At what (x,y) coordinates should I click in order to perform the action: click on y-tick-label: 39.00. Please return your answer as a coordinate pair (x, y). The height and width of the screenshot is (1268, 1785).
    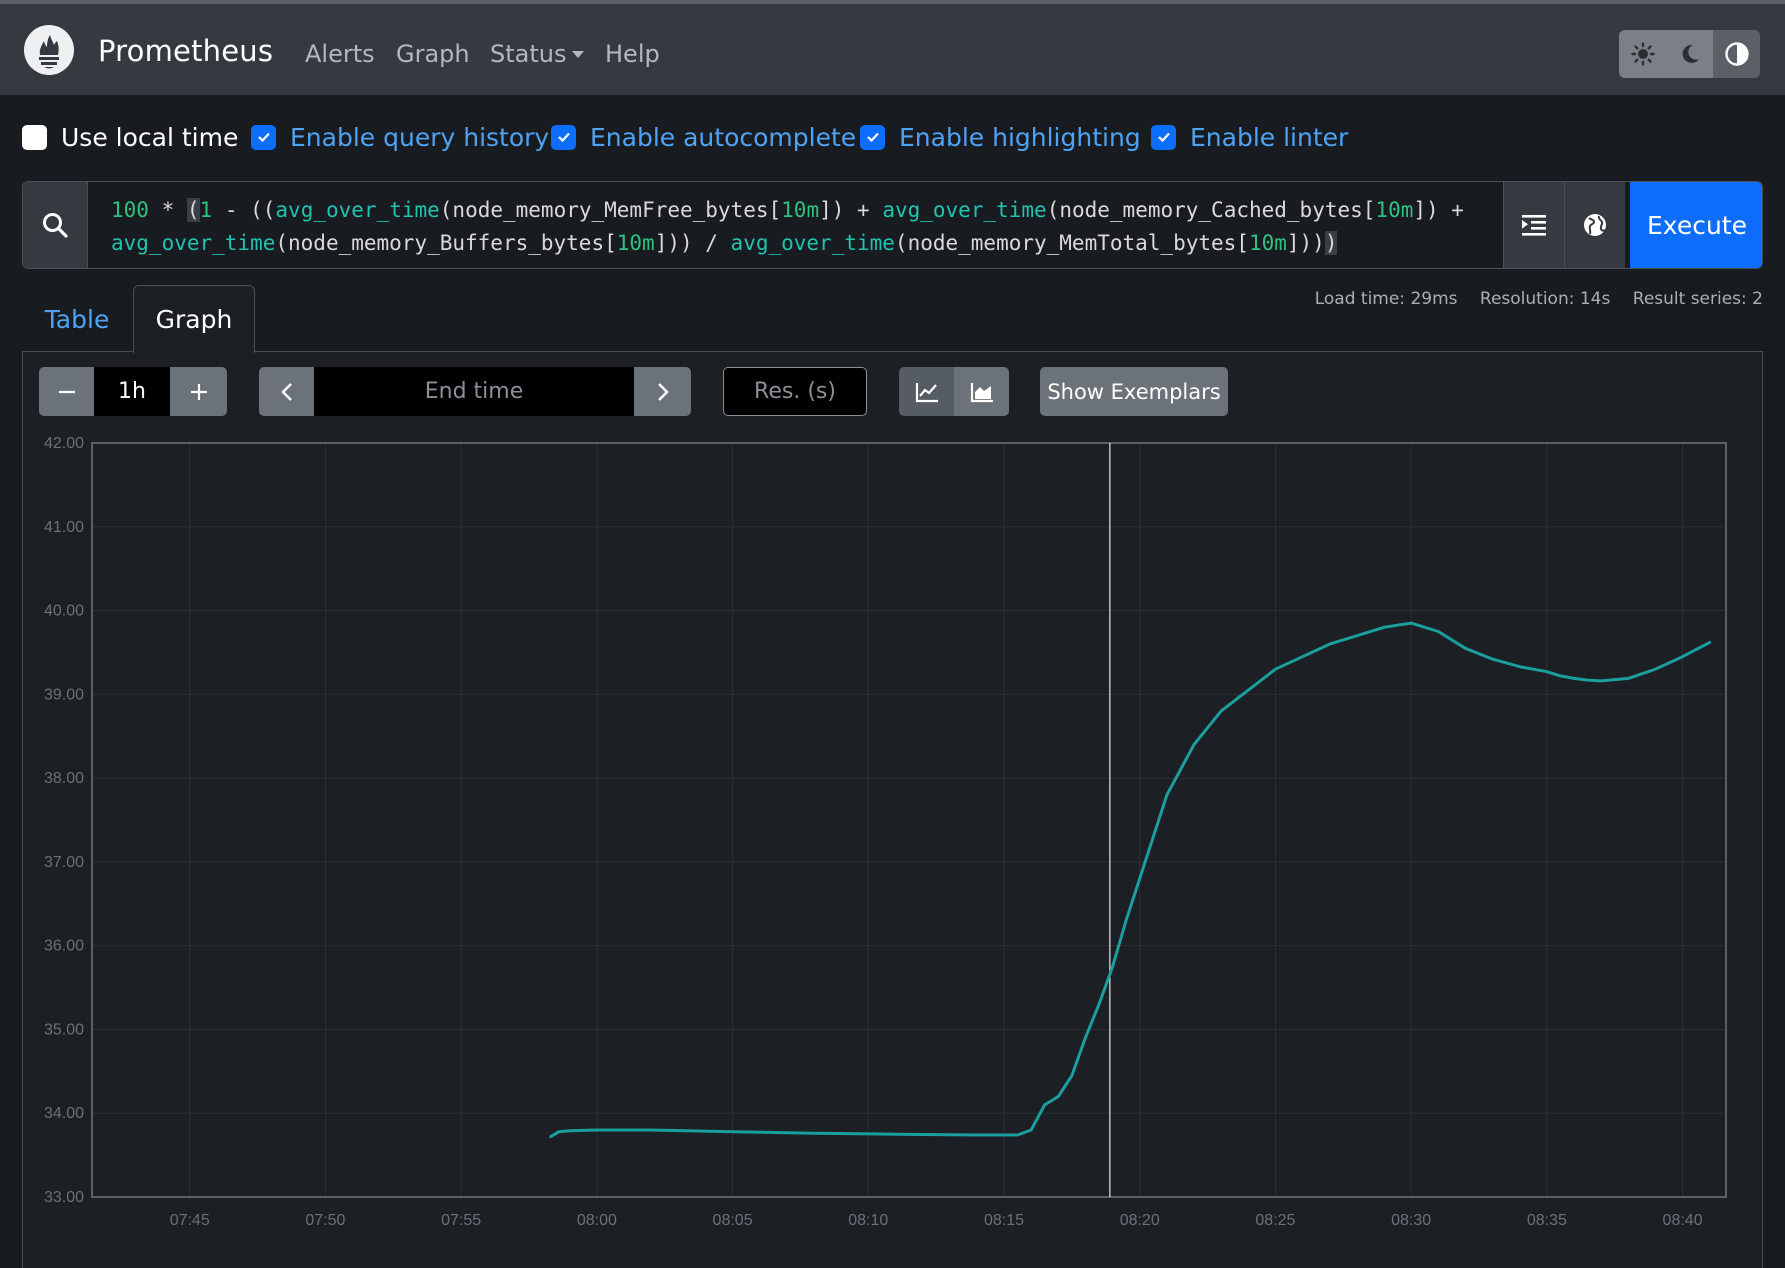
    Looking at the image, I should click on (64, 694).